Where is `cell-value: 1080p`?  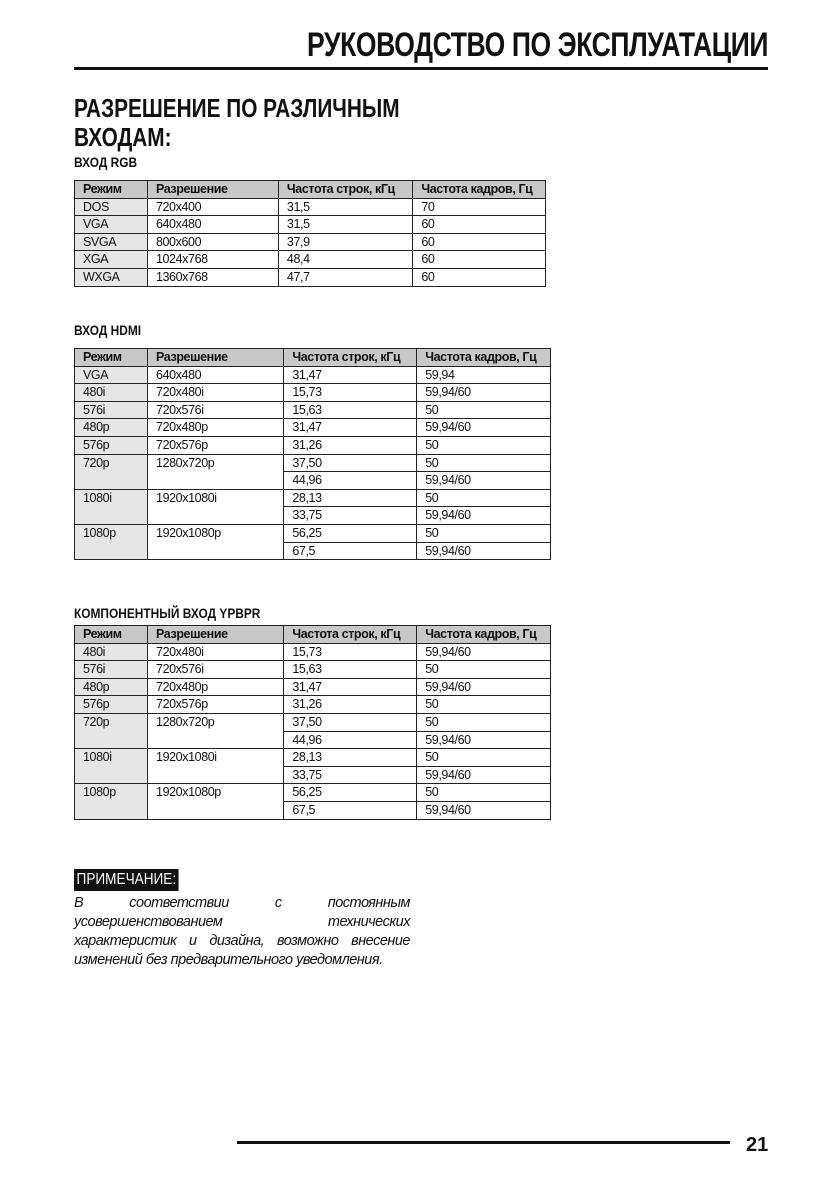
cell-value: 1080p is located at coordinates (99, 532).